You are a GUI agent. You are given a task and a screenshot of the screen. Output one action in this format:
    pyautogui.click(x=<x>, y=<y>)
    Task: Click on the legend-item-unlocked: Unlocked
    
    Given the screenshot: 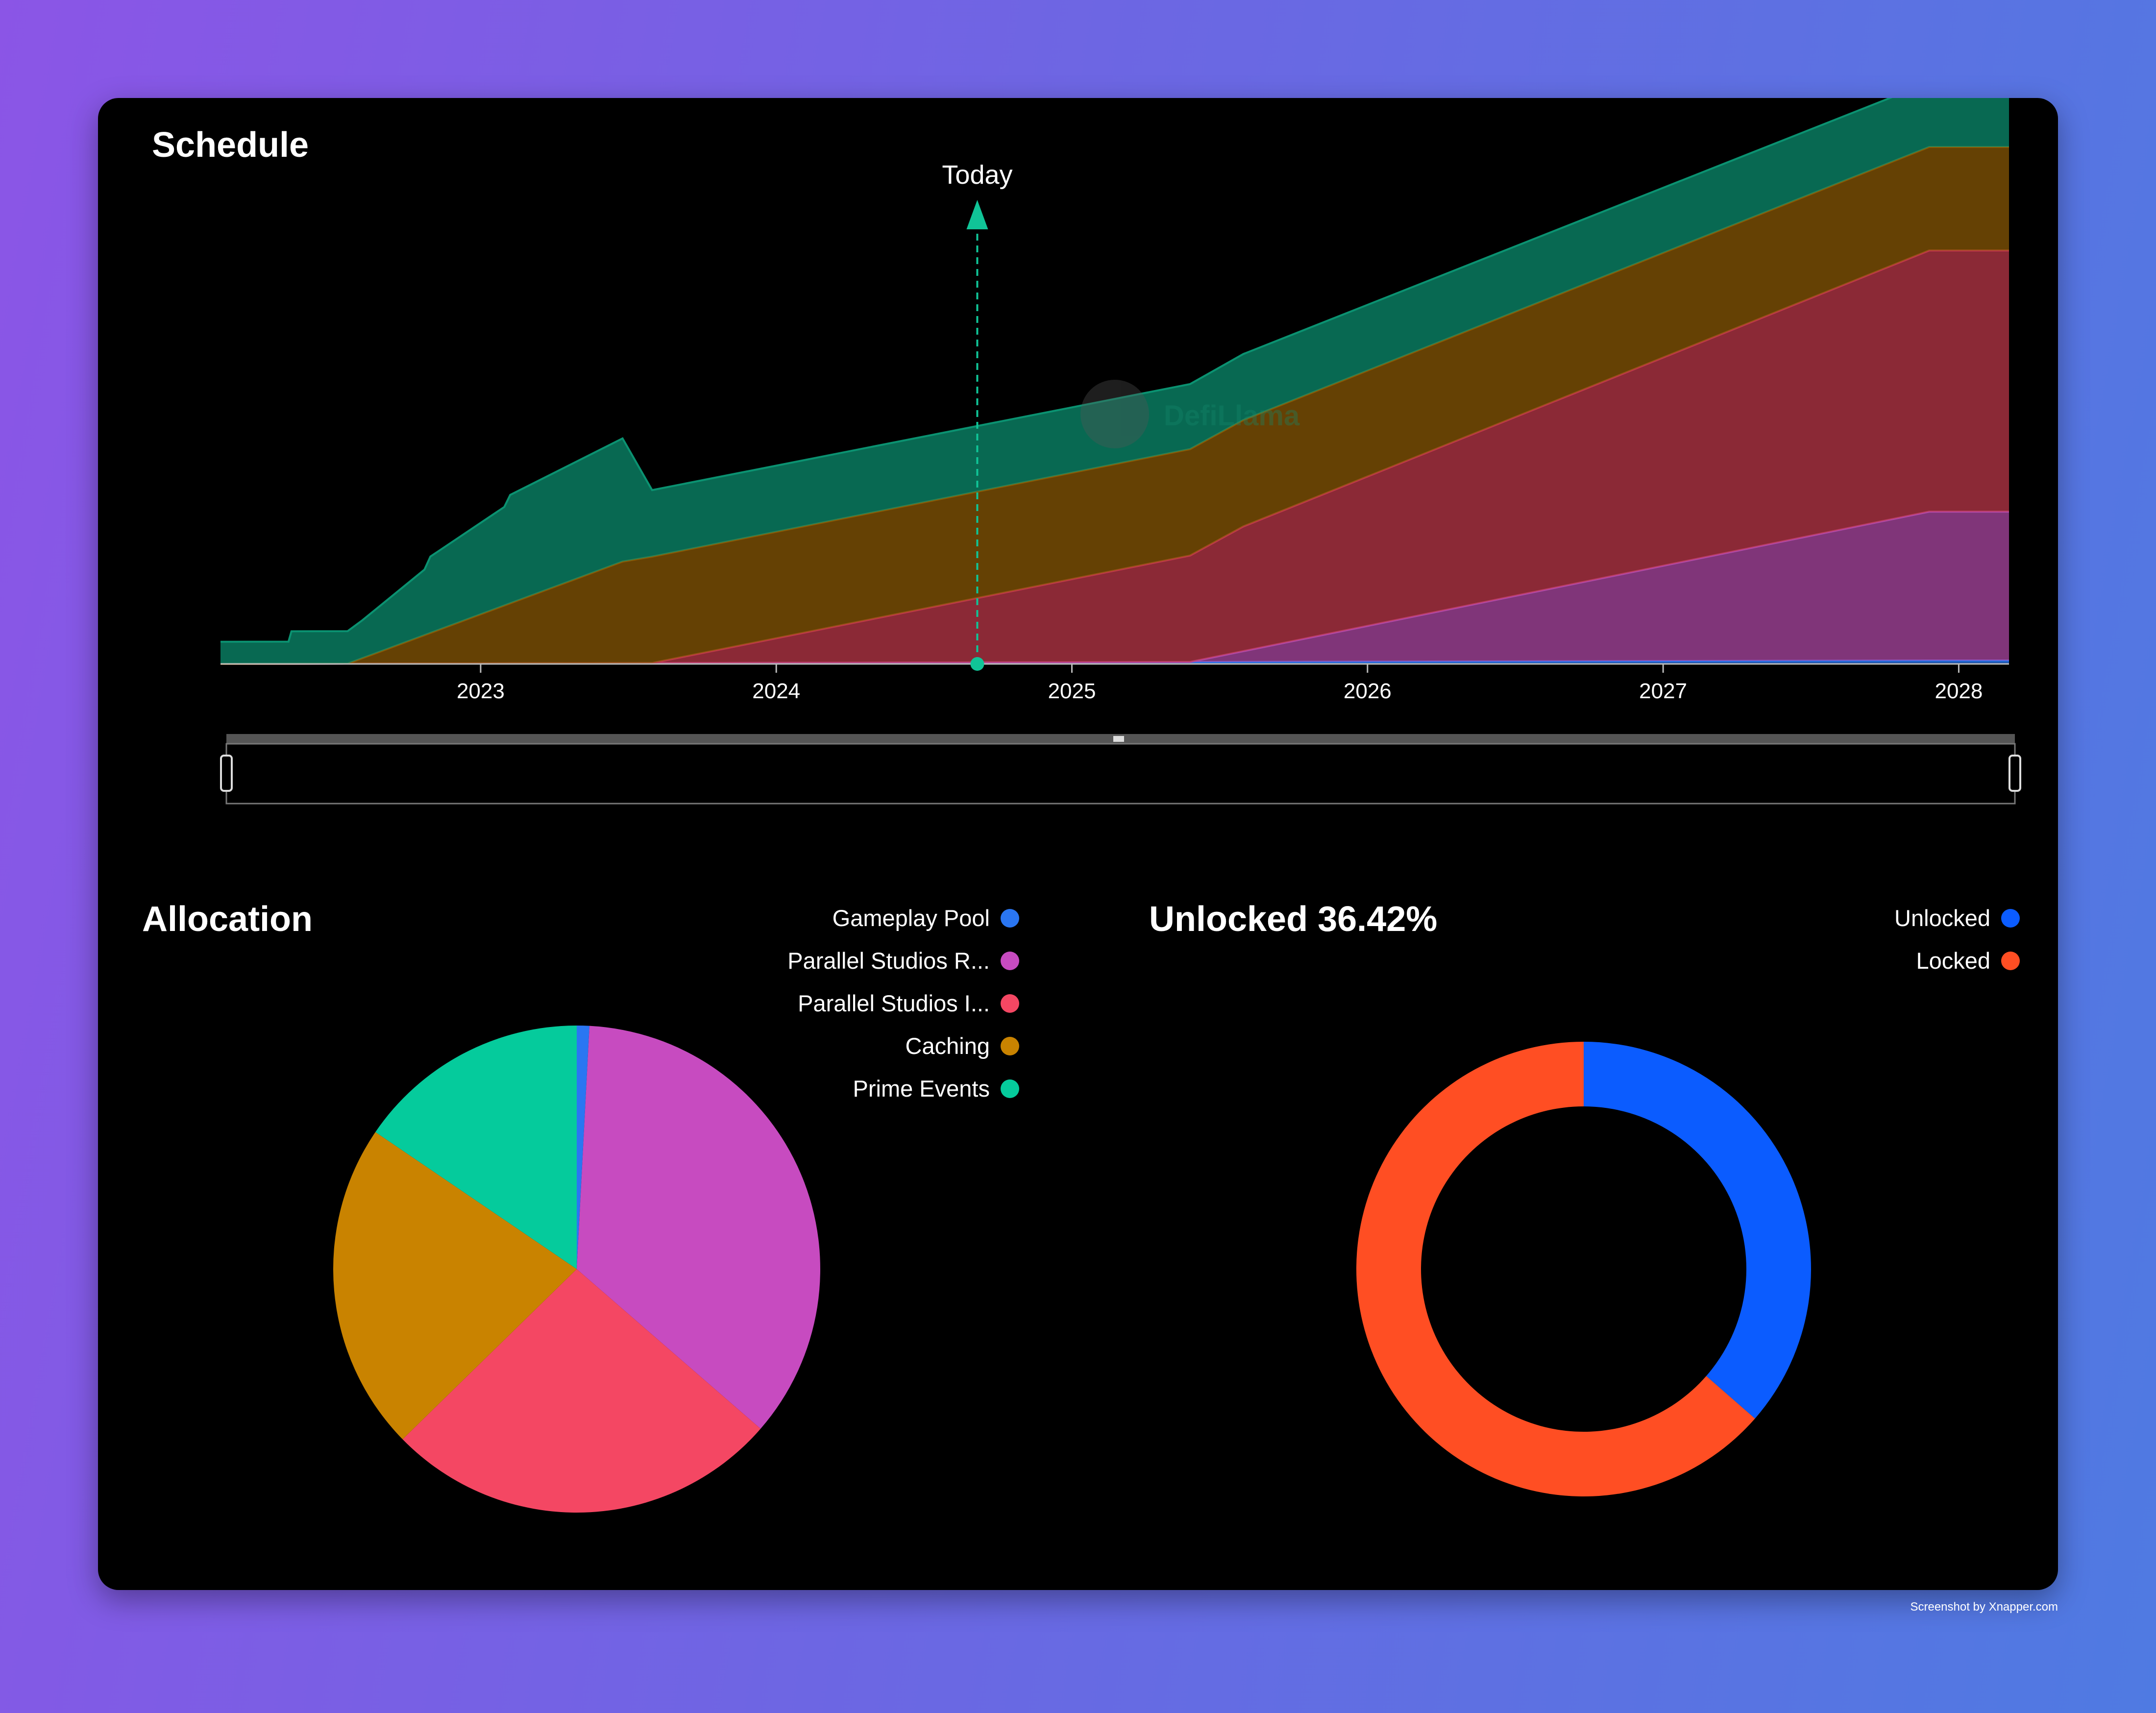 What is the action you would take?
    pyautogui.click(x=1957, y=918)
    